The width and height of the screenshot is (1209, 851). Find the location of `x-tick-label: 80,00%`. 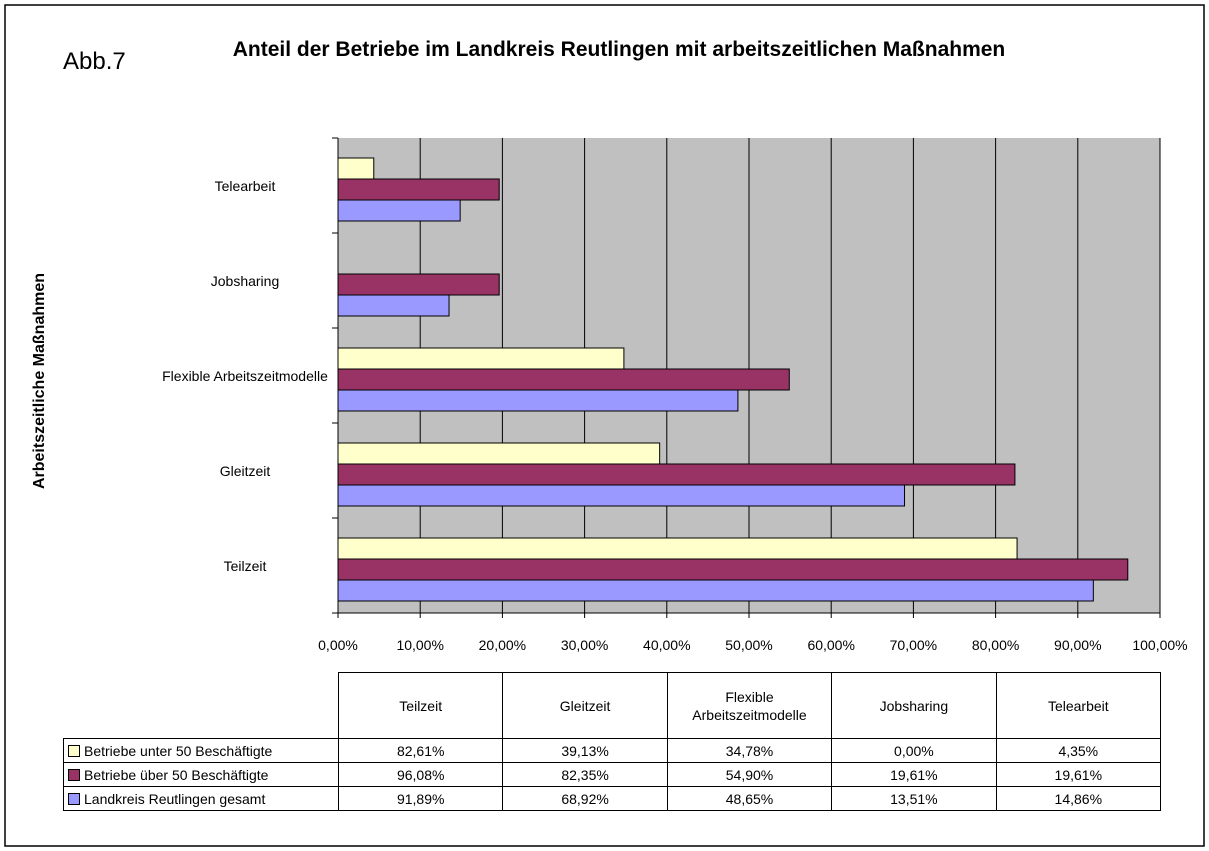

x-tick-label: 80,00% is located at coordinates (995, 645).